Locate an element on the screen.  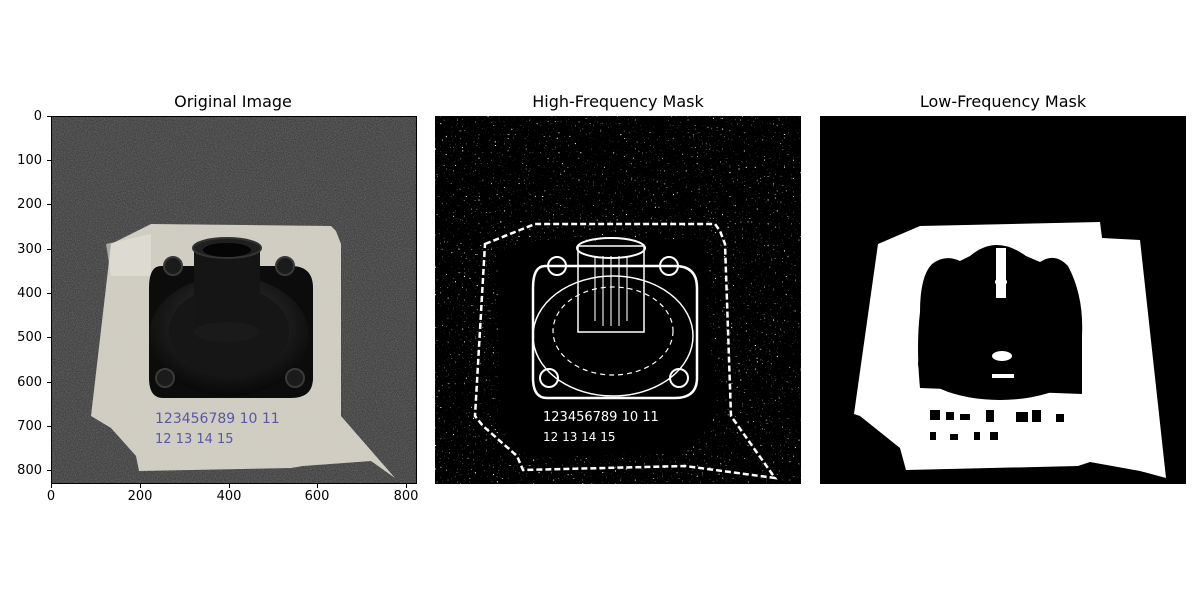
y-tick-label: 0 is located at coordinates (37, 116).